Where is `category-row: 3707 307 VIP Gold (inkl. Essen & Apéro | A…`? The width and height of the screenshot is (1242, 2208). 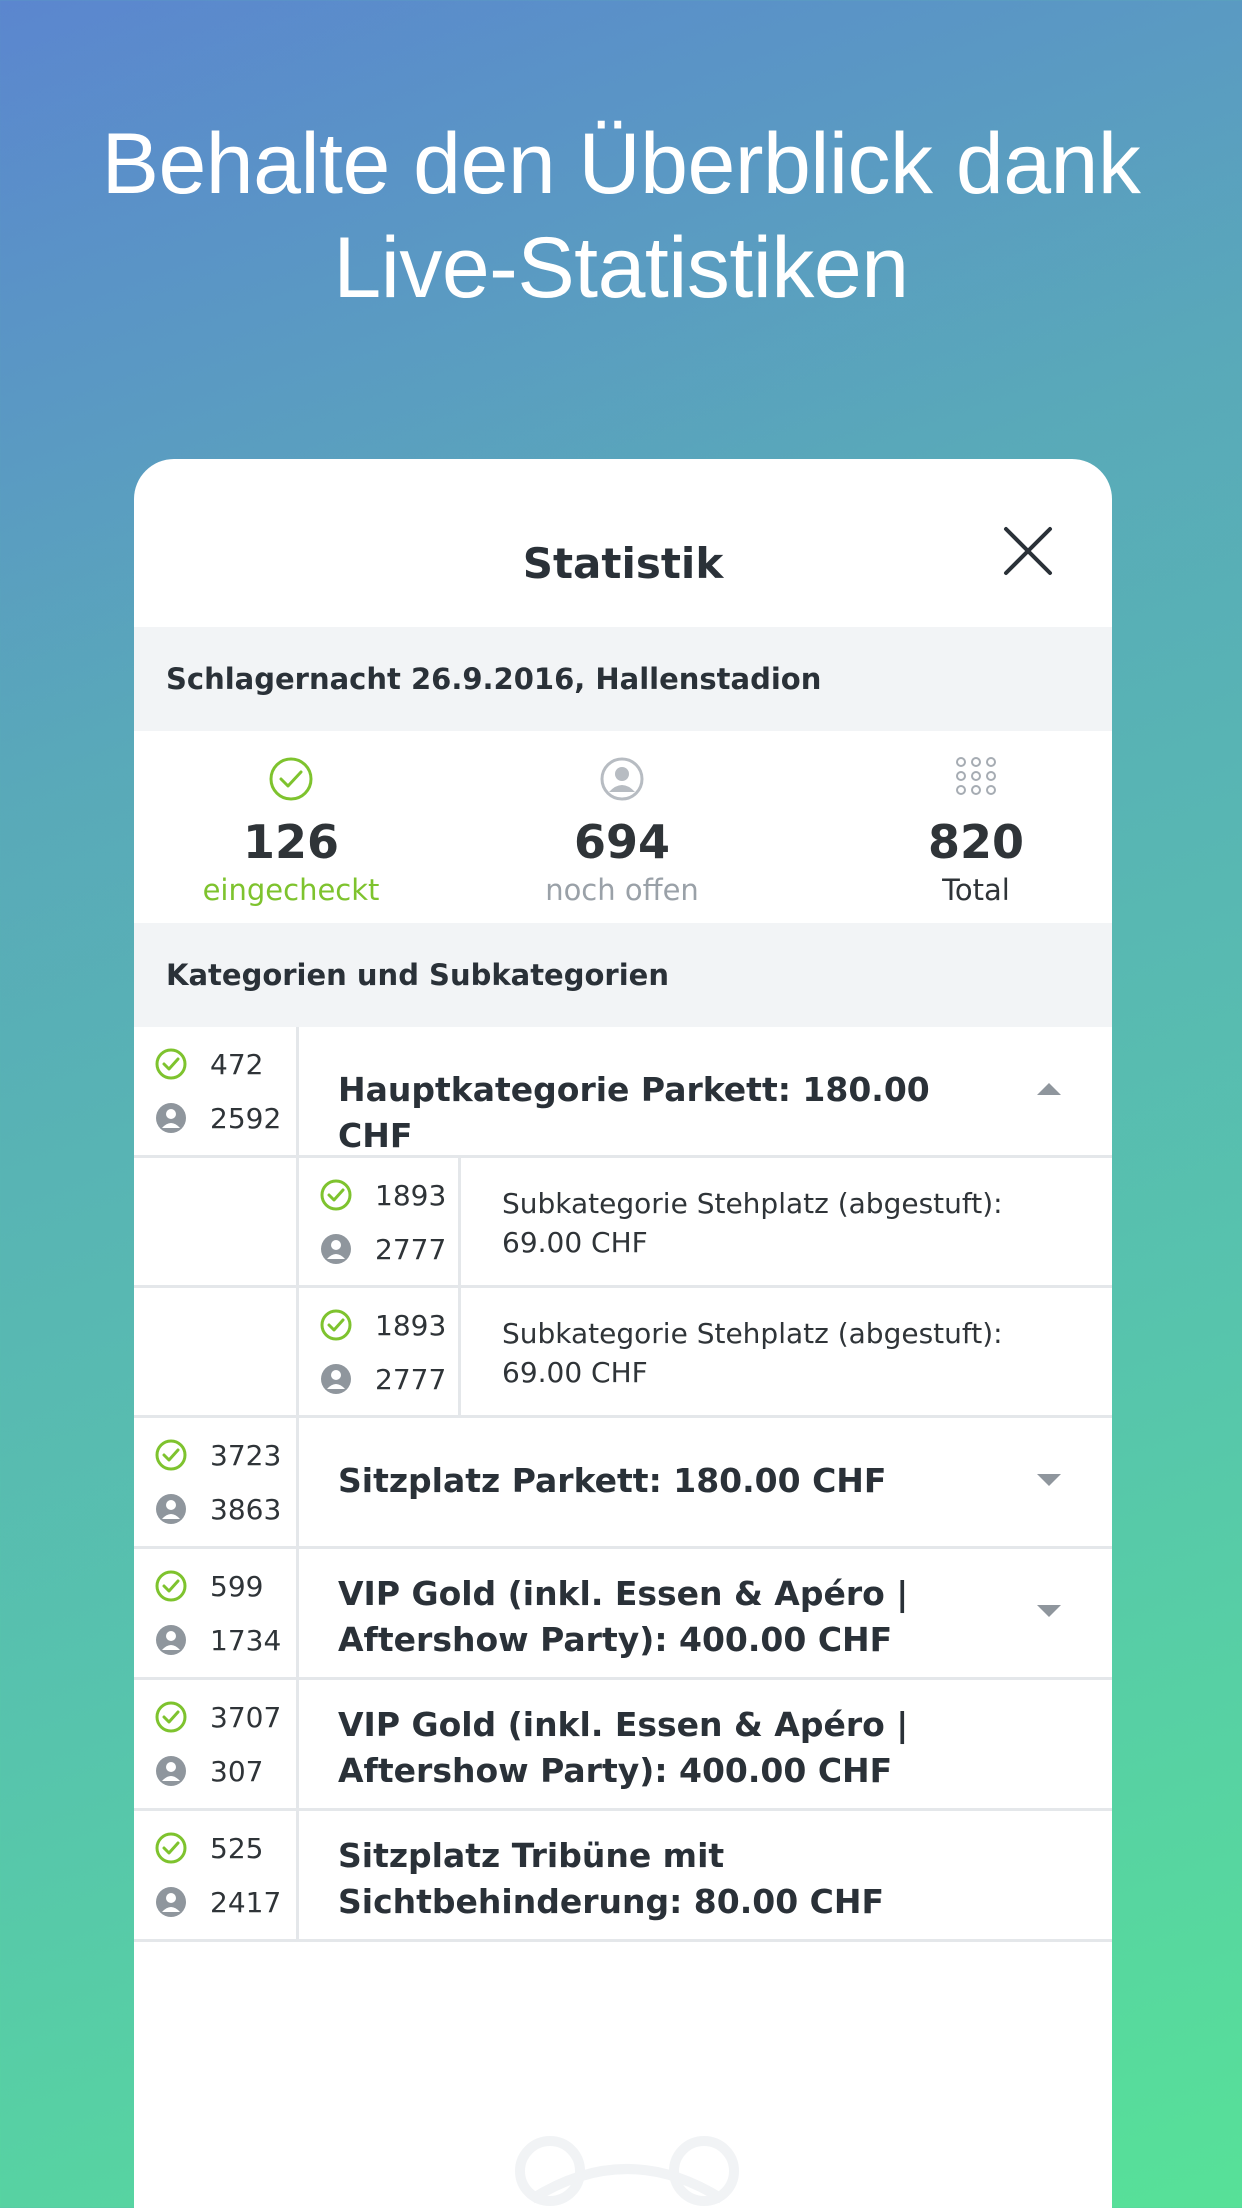
category-row: 3707 307 VIP Gold (inkl. Essen & Apéro | A… is located at coordinates (623, 1745).